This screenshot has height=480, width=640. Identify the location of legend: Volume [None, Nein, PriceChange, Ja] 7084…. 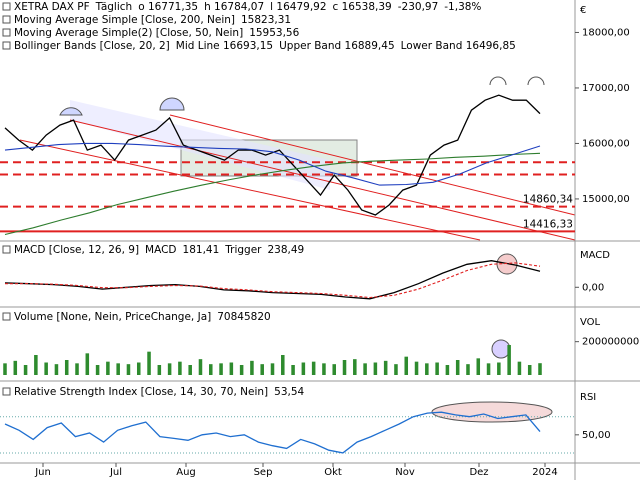
(136, 317).